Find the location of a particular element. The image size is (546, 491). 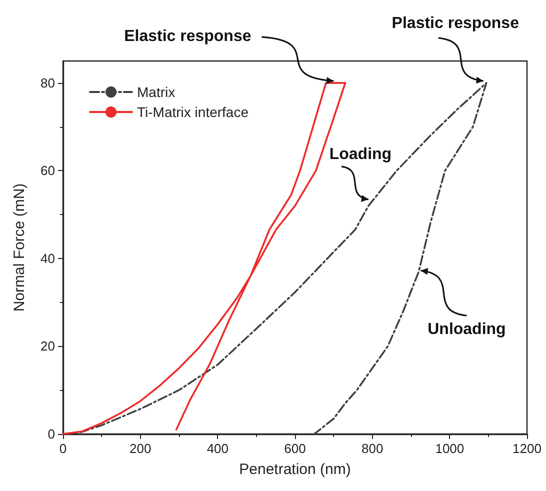

y-tick-label: 60 is located at coordinates (47, 170).